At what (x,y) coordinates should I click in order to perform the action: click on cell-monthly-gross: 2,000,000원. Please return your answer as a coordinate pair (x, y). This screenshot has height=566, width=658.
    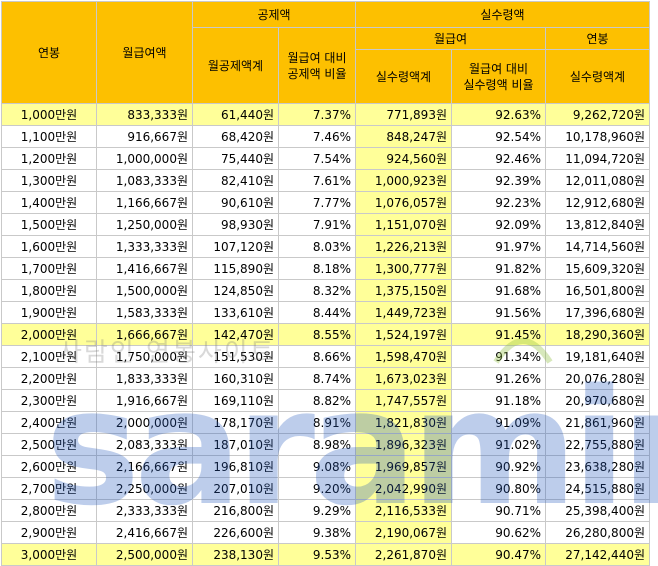
    Looking at the image, I should click on (144, 422).